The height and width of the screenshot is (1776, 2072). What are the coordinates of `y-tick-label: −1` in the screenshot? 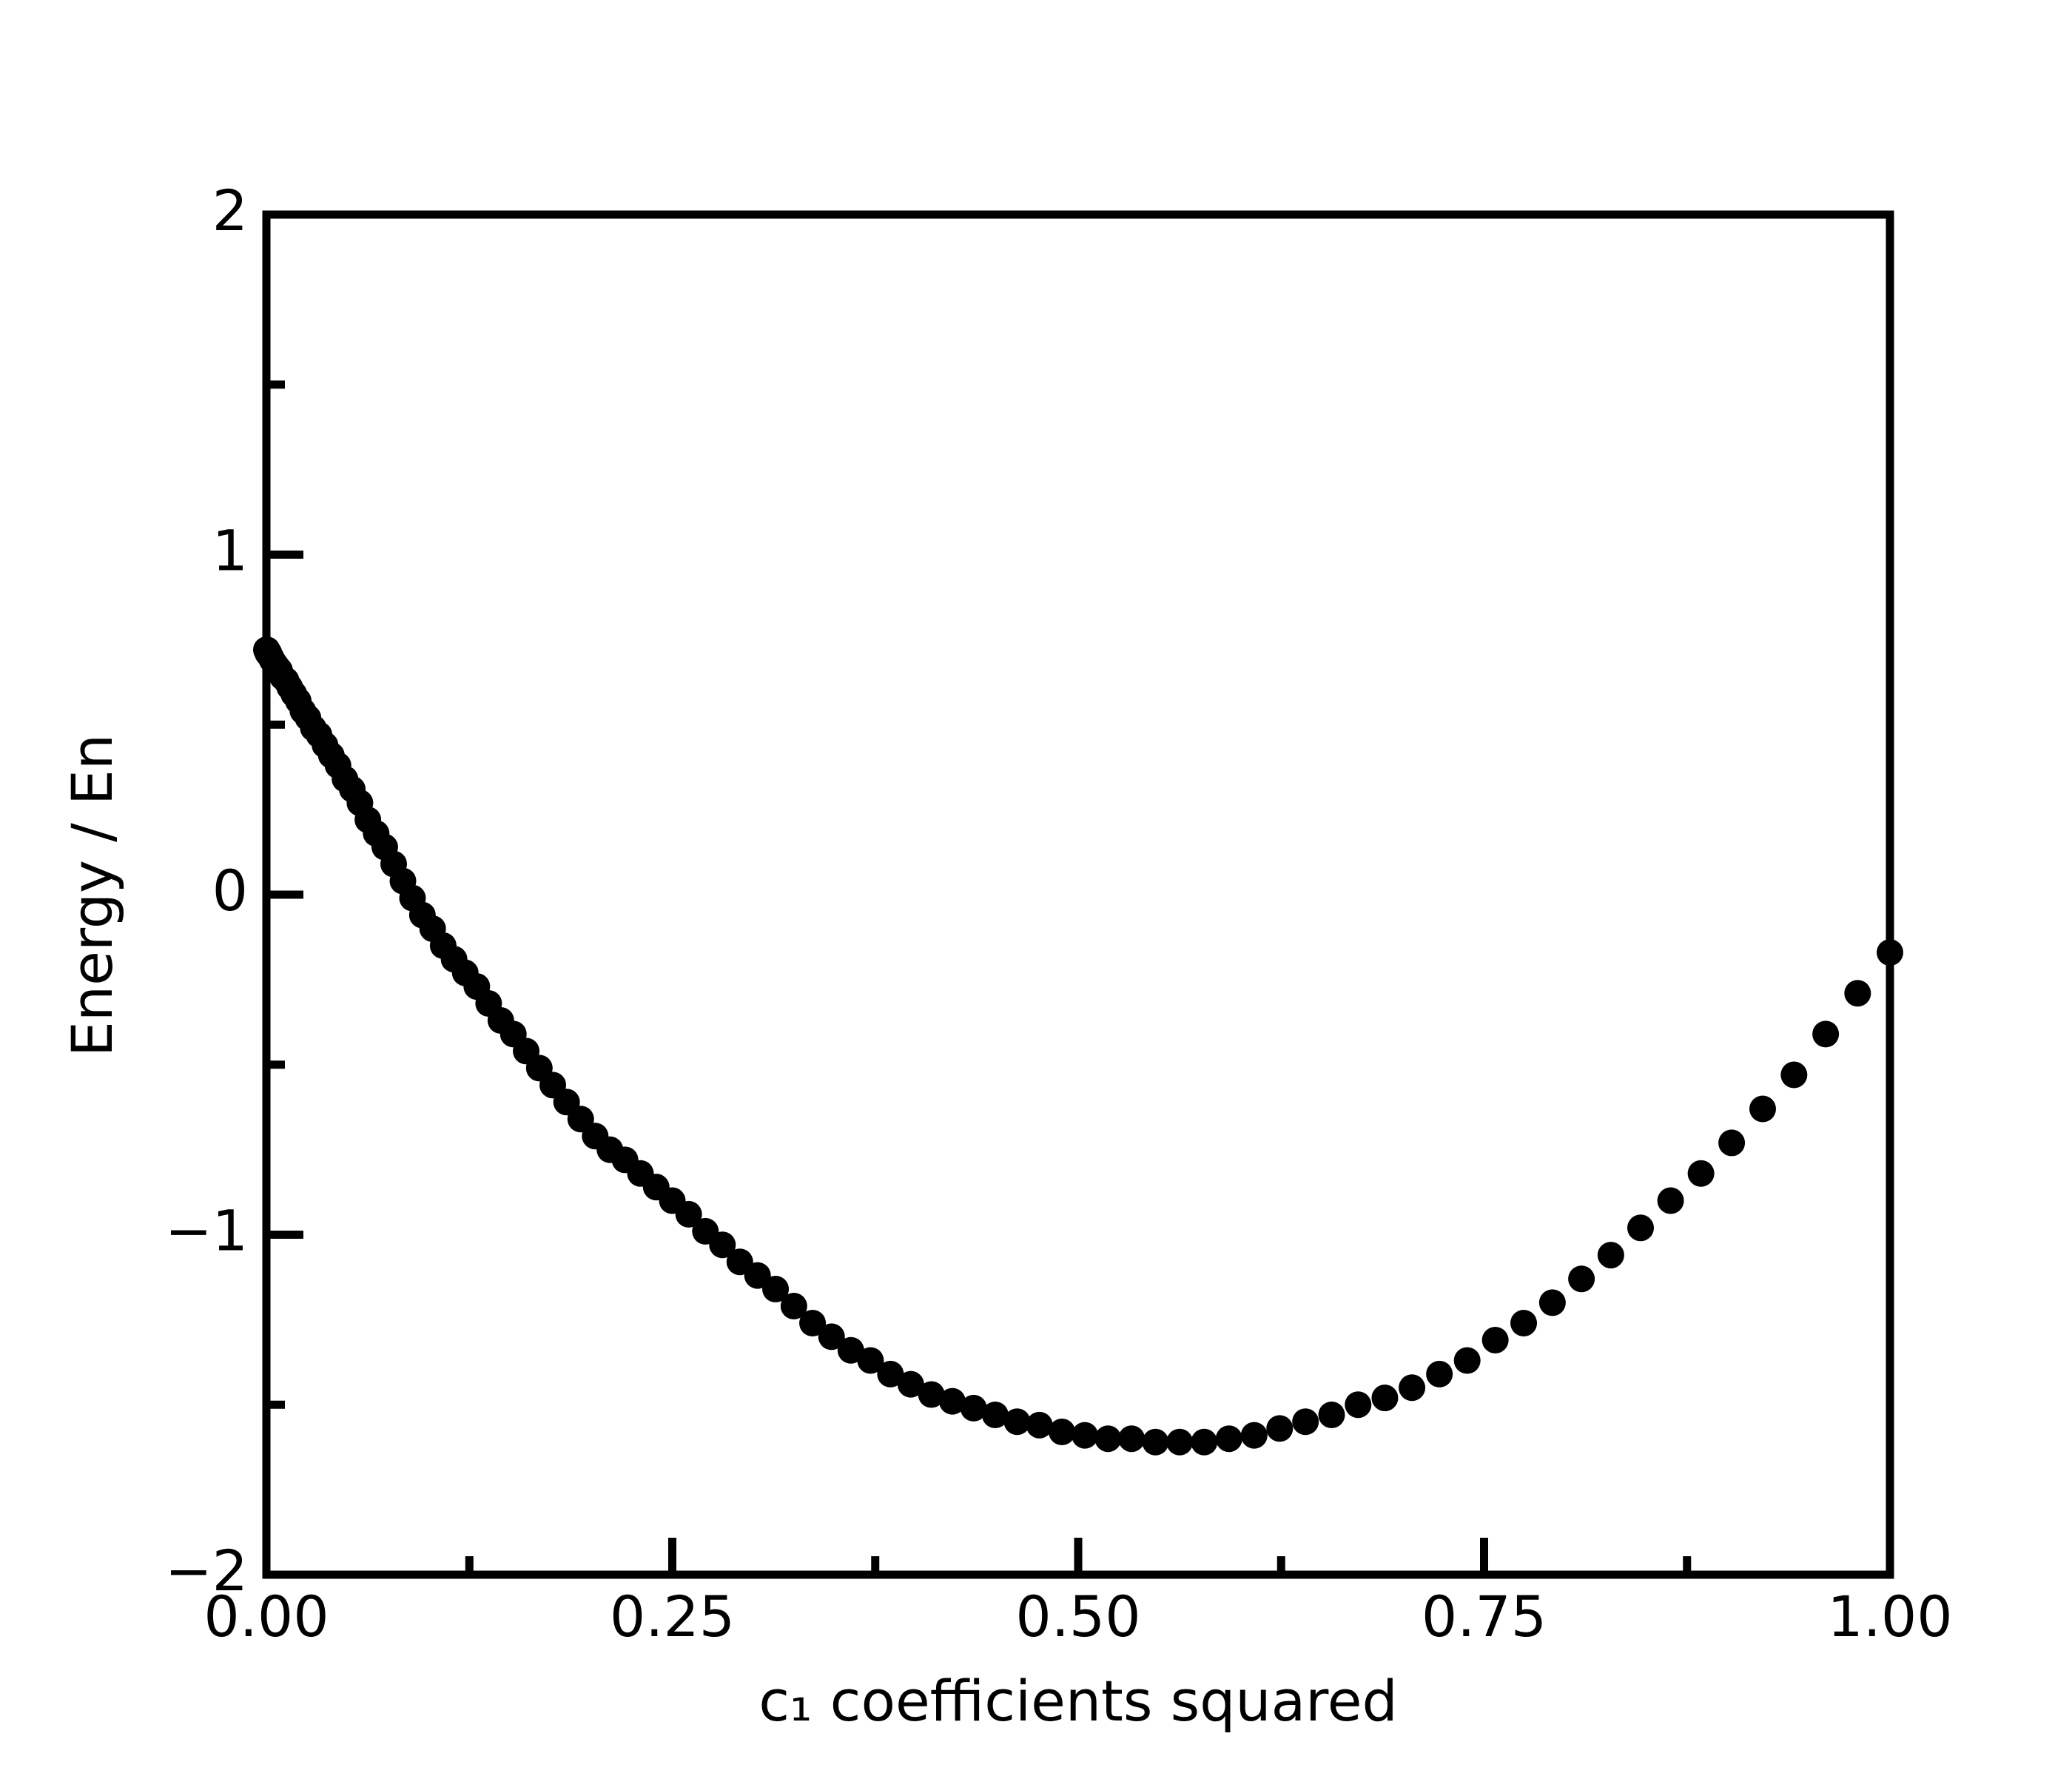 It's located at (206, 1230).